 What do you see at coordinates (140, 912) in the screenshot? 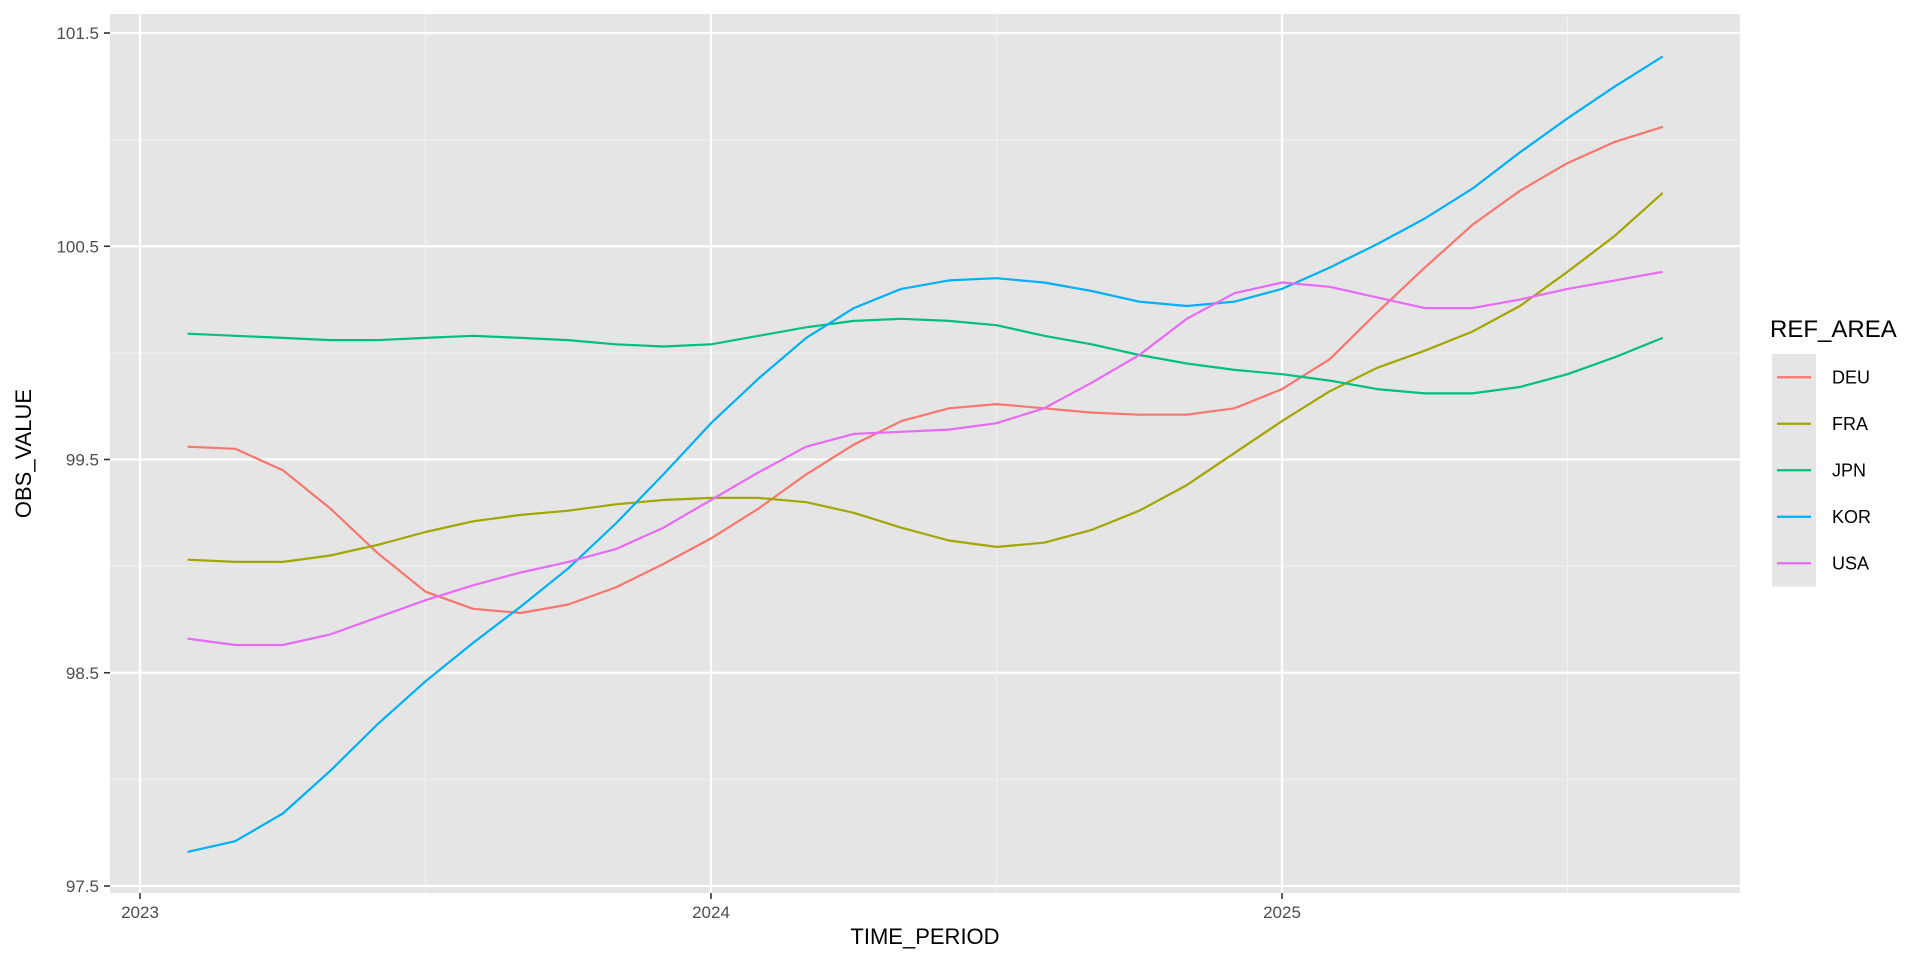
I see `x-tick-label: 2023` at bounding box center [140, 912].